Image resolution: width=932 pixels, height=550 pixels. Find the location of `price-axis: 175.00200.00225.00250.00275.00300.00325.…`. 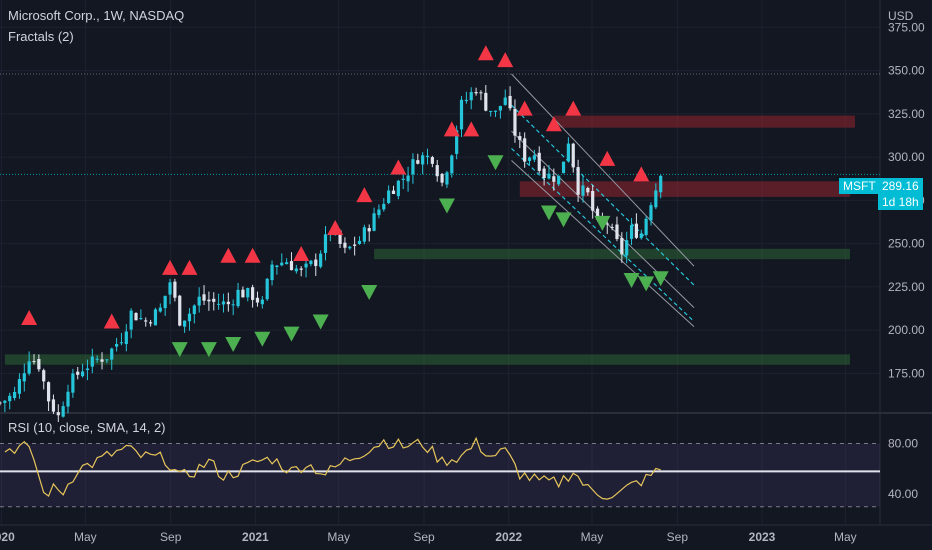

price-axis: 175.00200.00225.00250.00275.00300.00325.… is located at coordinates (906, 255).